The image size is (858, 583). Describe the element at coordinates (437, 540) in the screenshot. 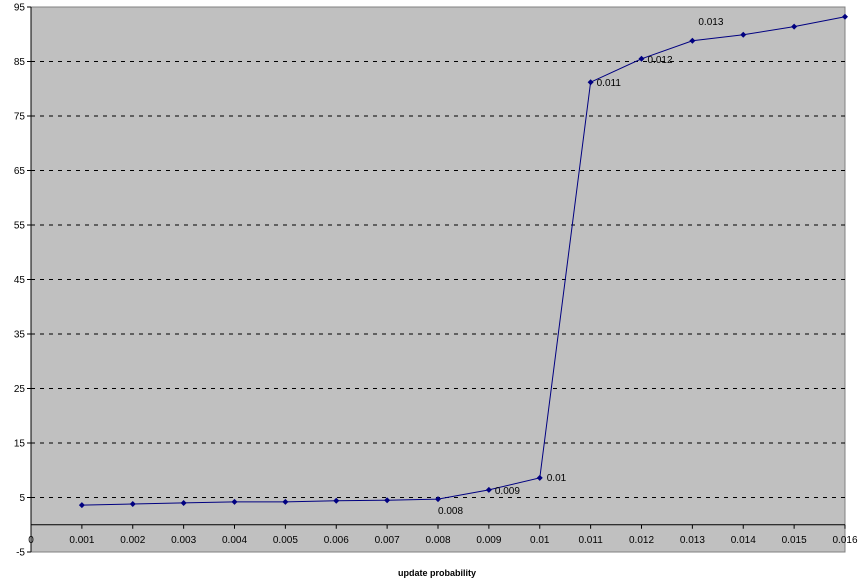

I see `x-tick-label: 0.008` at that location.